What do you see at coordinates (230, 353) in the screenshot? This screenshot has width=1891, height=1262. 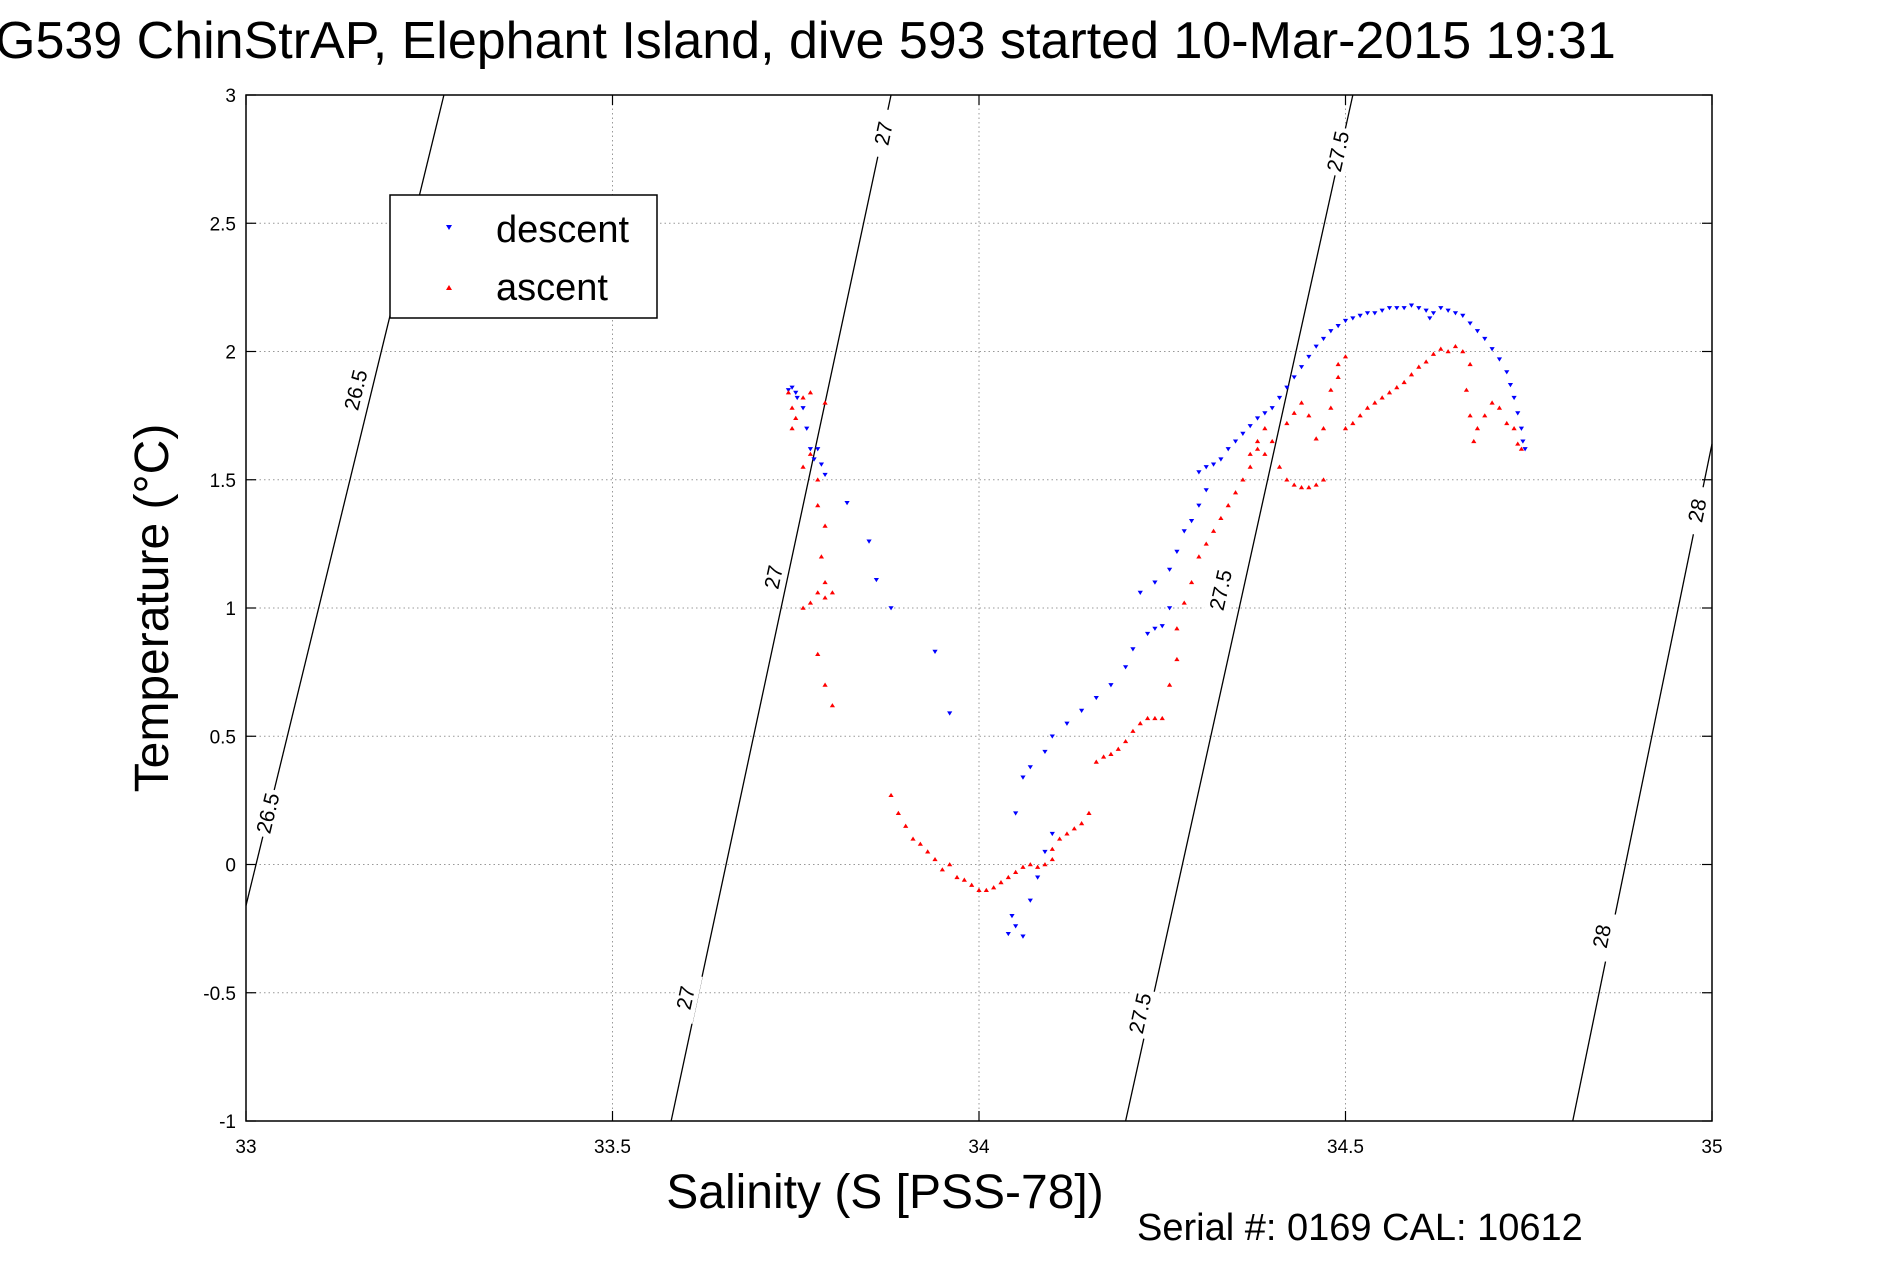 I see `y-tick-label: 2` at bounding box center [230, 353].